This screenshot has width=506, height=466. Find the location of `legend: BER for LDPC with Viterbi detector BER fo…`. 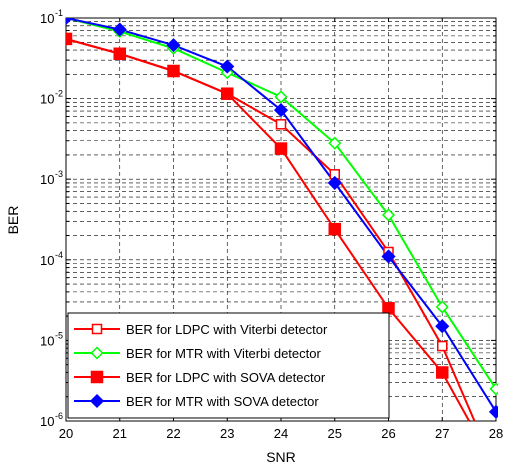

legend: BER for LDPC with Viterbi detector BER fo… is located at coordinates (228, 365).